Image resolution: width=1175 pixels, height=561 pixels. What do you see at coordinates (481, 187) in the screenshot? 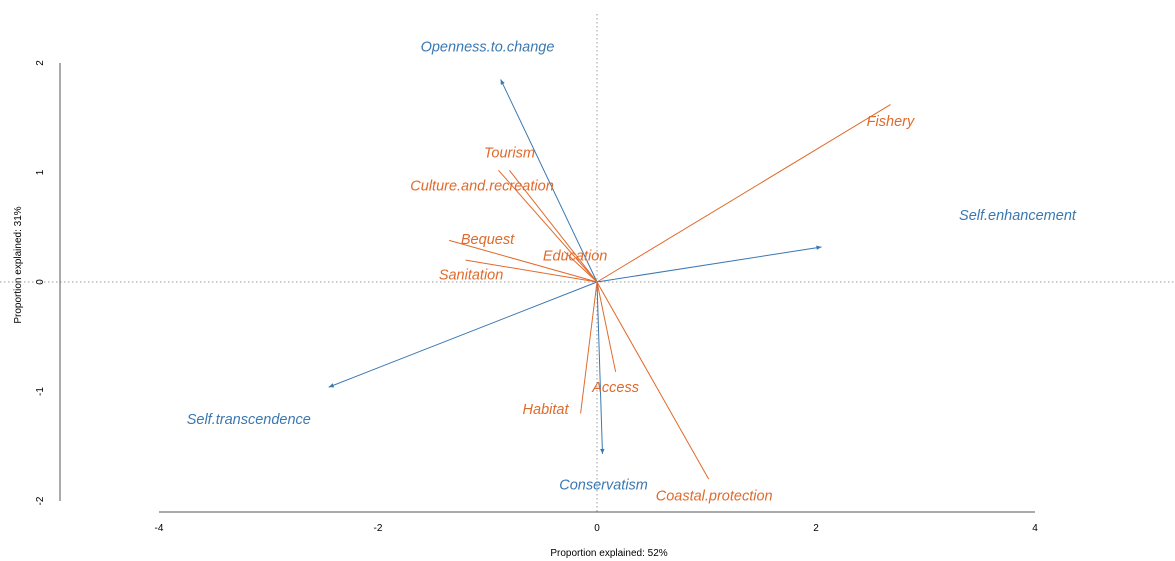
I see `label-culture-and-recreation: Culture.and.recreation` at bounding box center [481, 187].